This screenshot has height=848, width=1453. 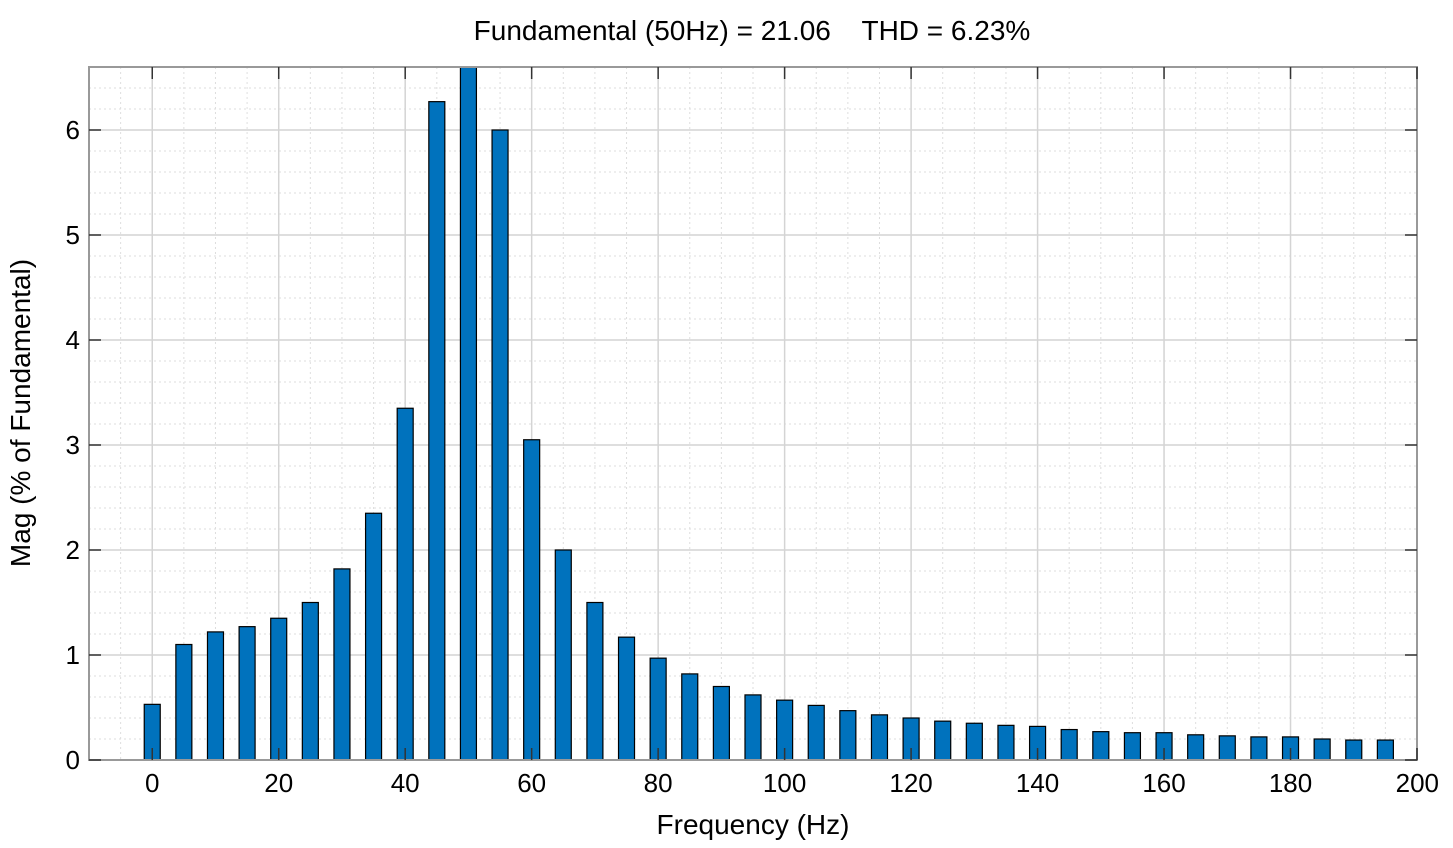 I want to click on x-tick-label: 120, so click(x=910, y=783).